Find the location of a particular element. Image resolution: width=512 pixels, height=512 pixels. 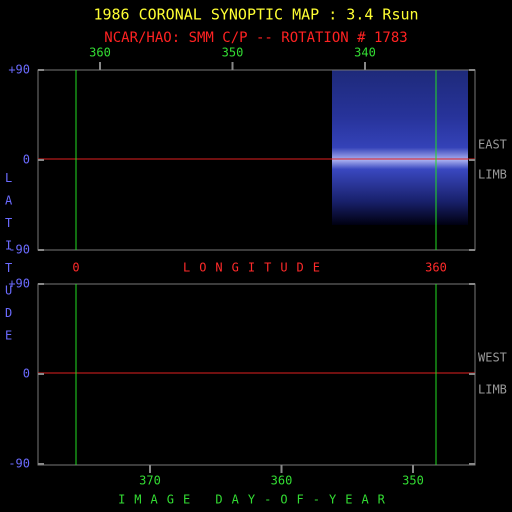

x-tick-label: 360 is located at coordinates (282, 481).